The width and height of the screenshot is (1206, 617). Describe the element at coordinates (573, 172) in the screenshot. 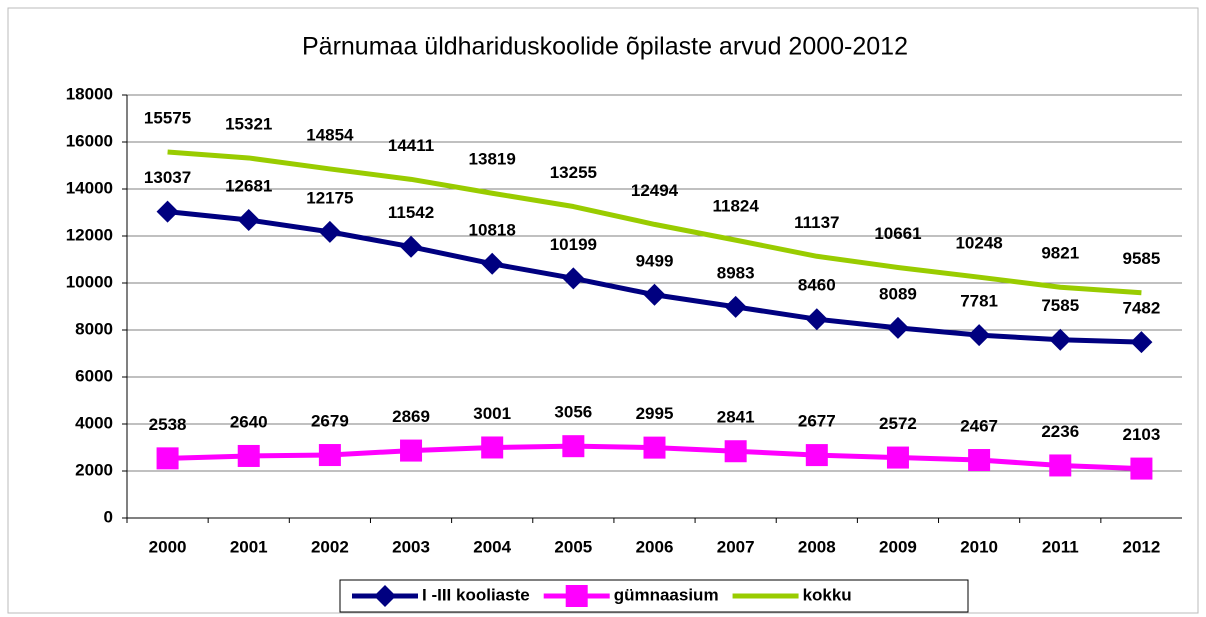

I see `data-label: 13255` at that location.